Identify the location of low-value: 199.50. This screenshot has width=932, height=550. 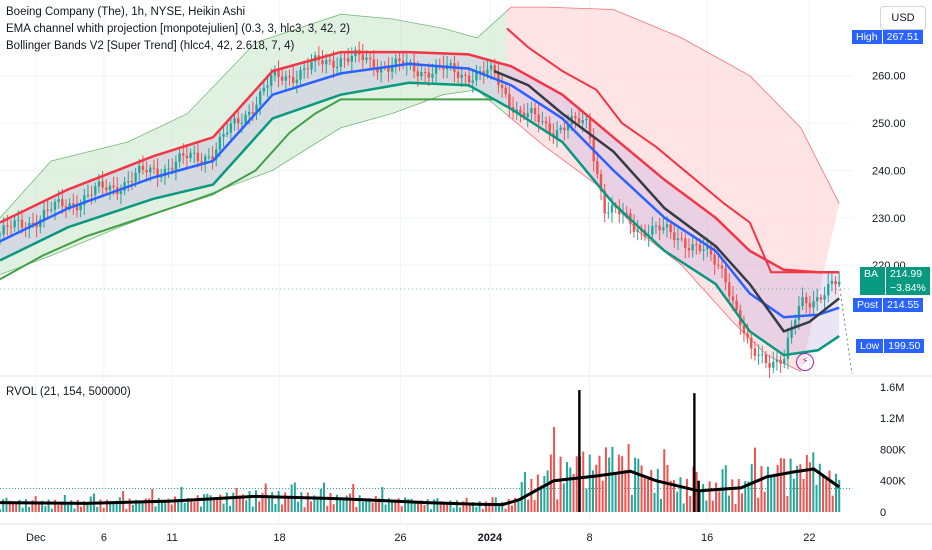
(904, 346).